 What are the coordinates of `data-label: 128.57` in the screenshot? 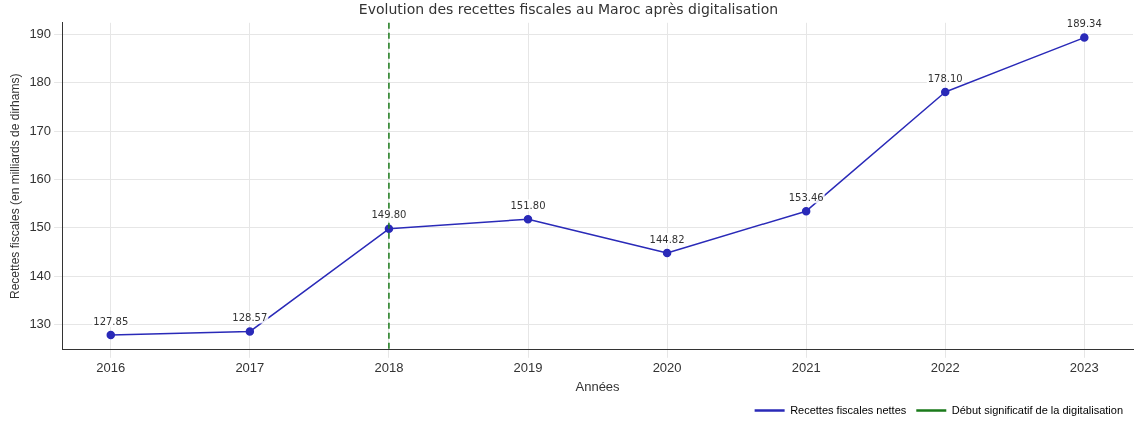 It's located at (250, 318).